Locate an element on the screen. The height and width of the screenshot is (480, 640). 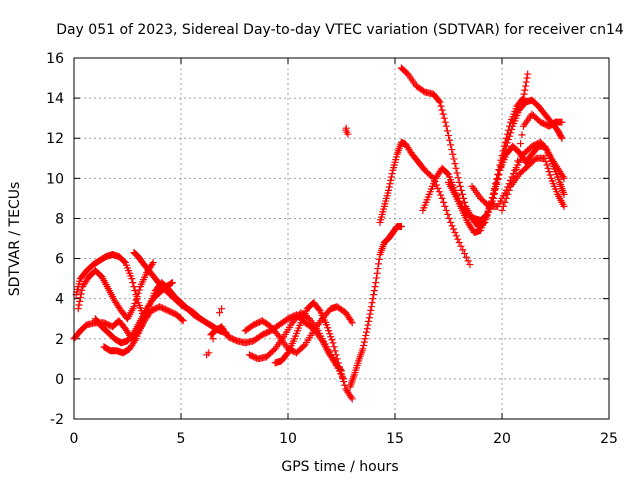
y-tick-label: -2 is located at coordinates (57, 420).